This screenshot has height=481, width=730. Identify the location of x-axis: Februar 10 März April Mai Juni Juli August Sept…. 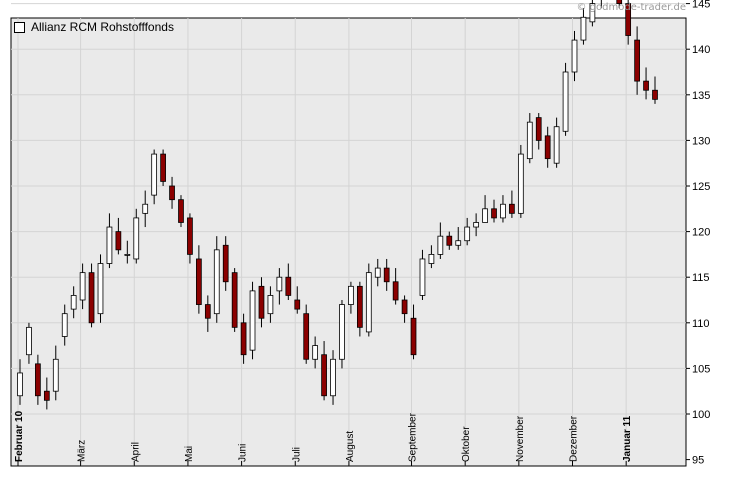
(323, 438).